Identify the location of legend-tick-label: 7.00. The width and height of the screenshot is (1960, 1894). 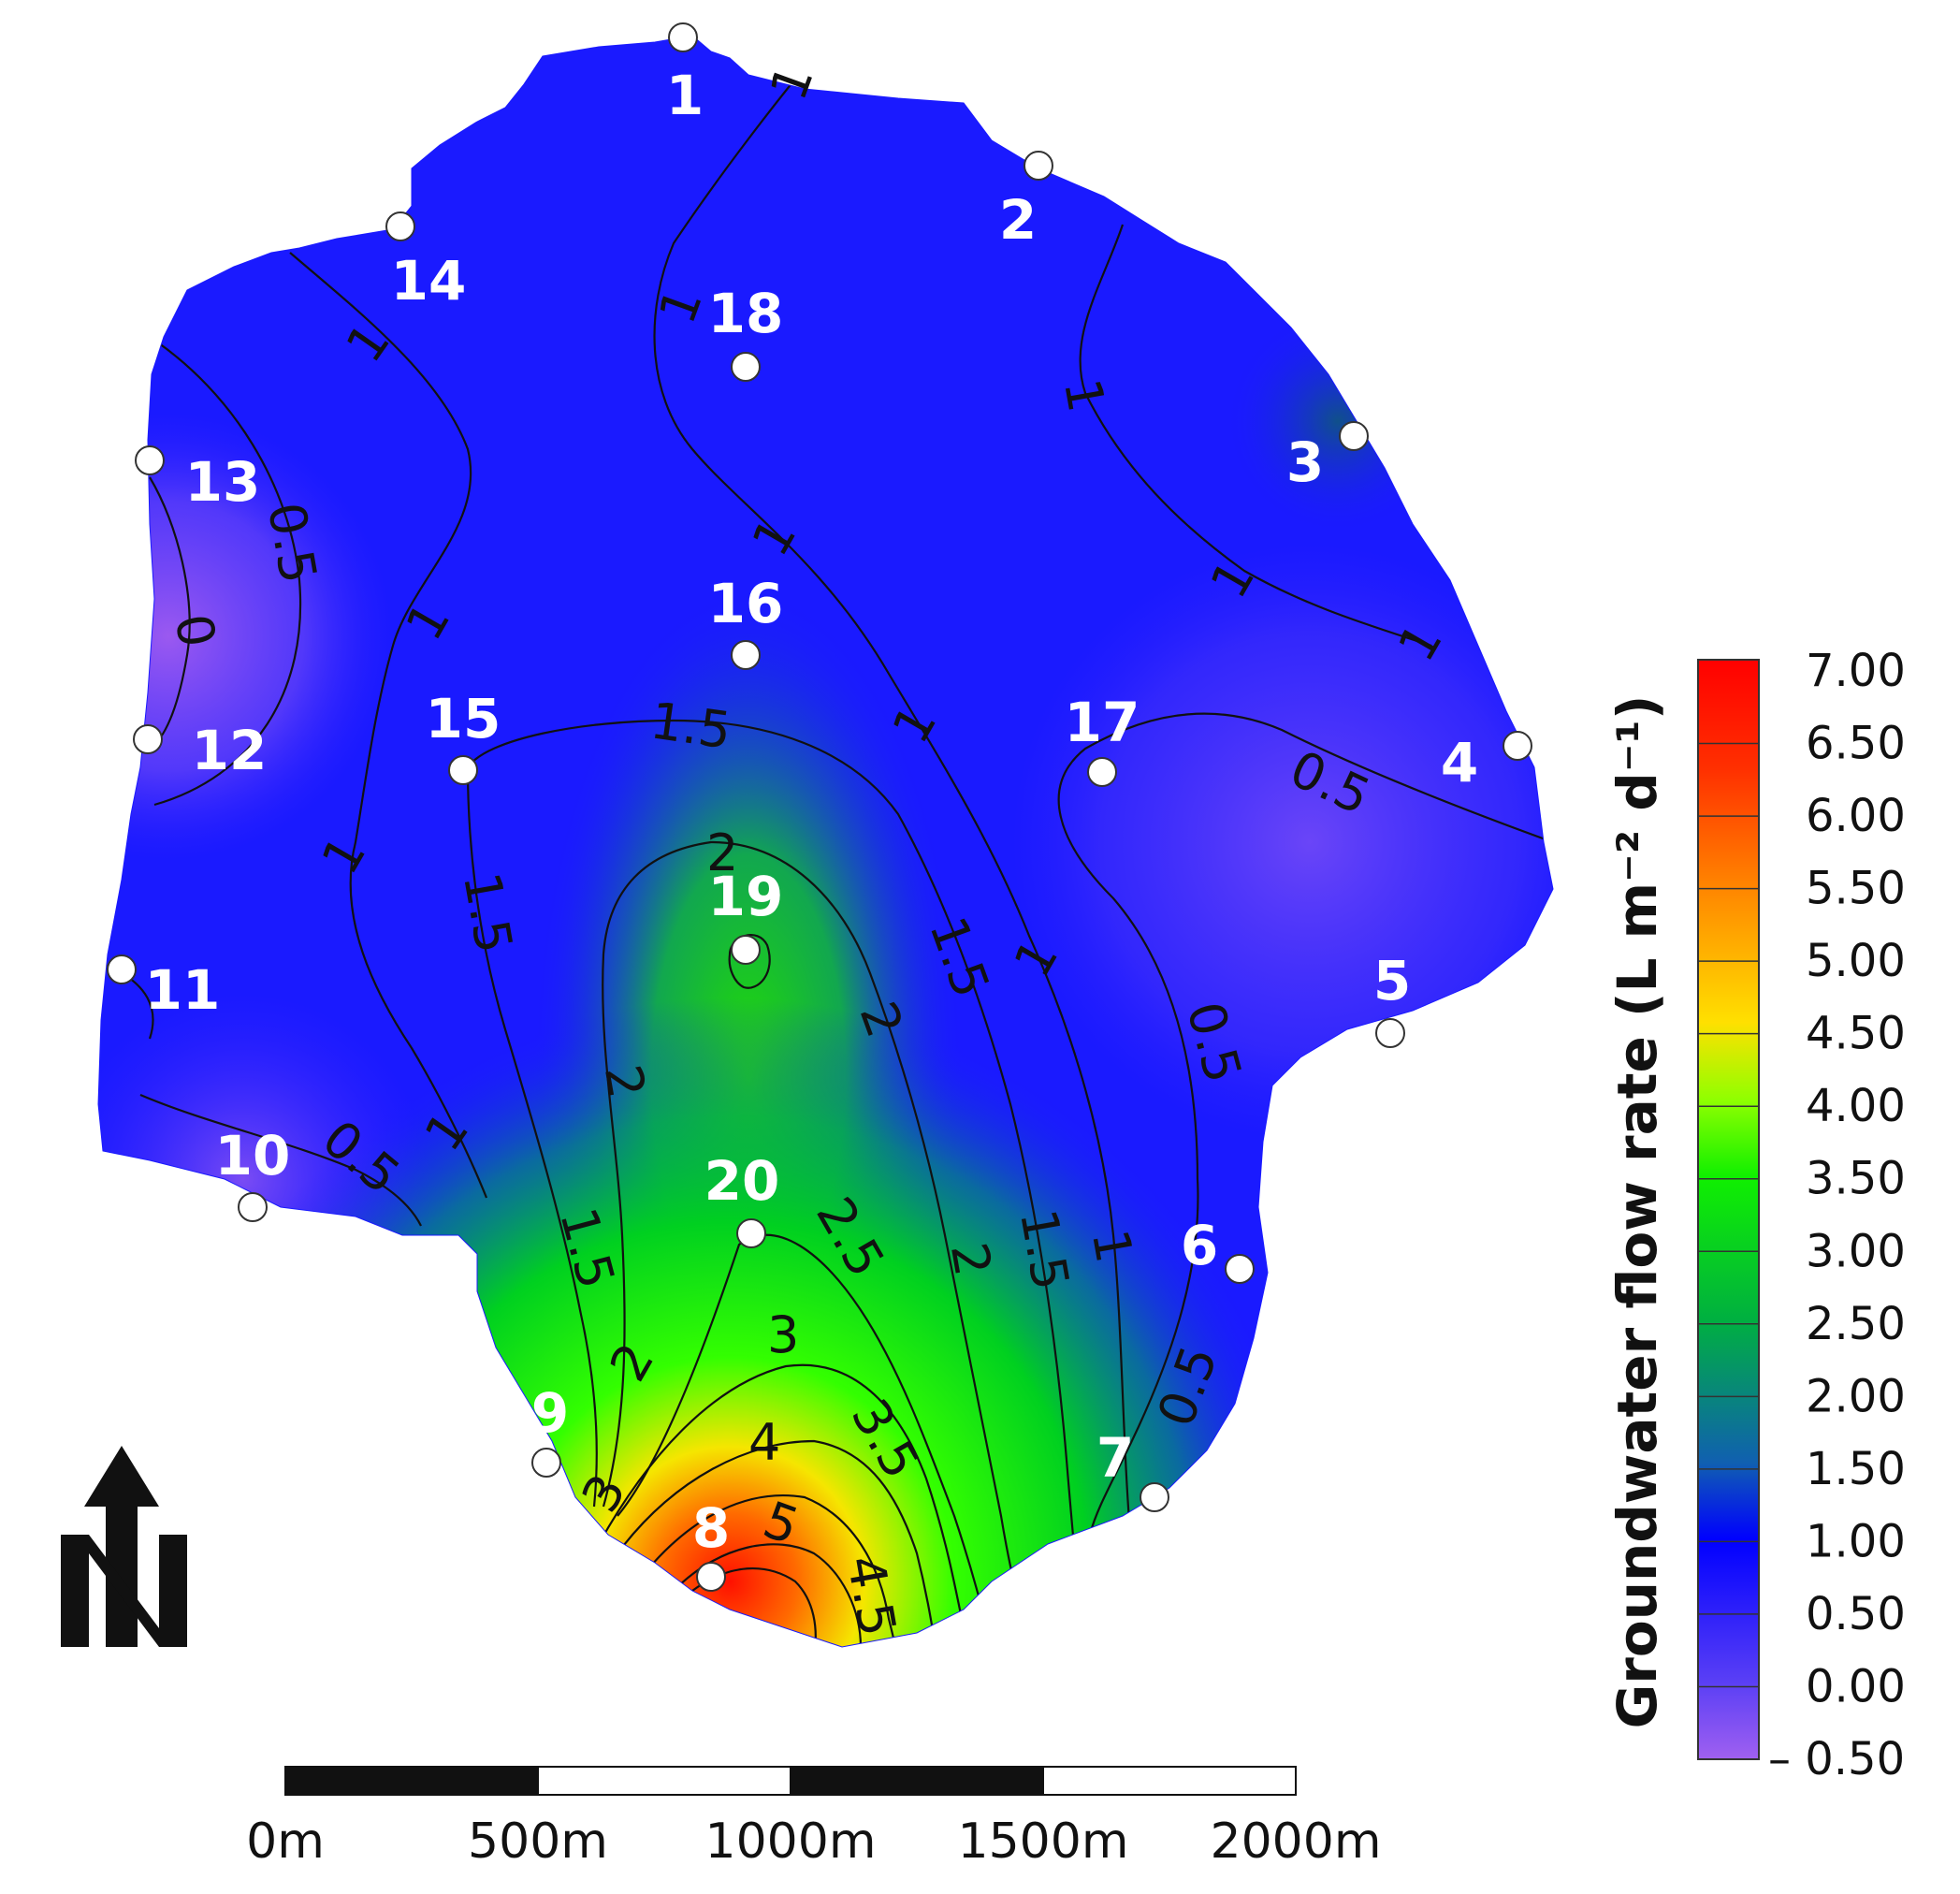
(1856, 671).